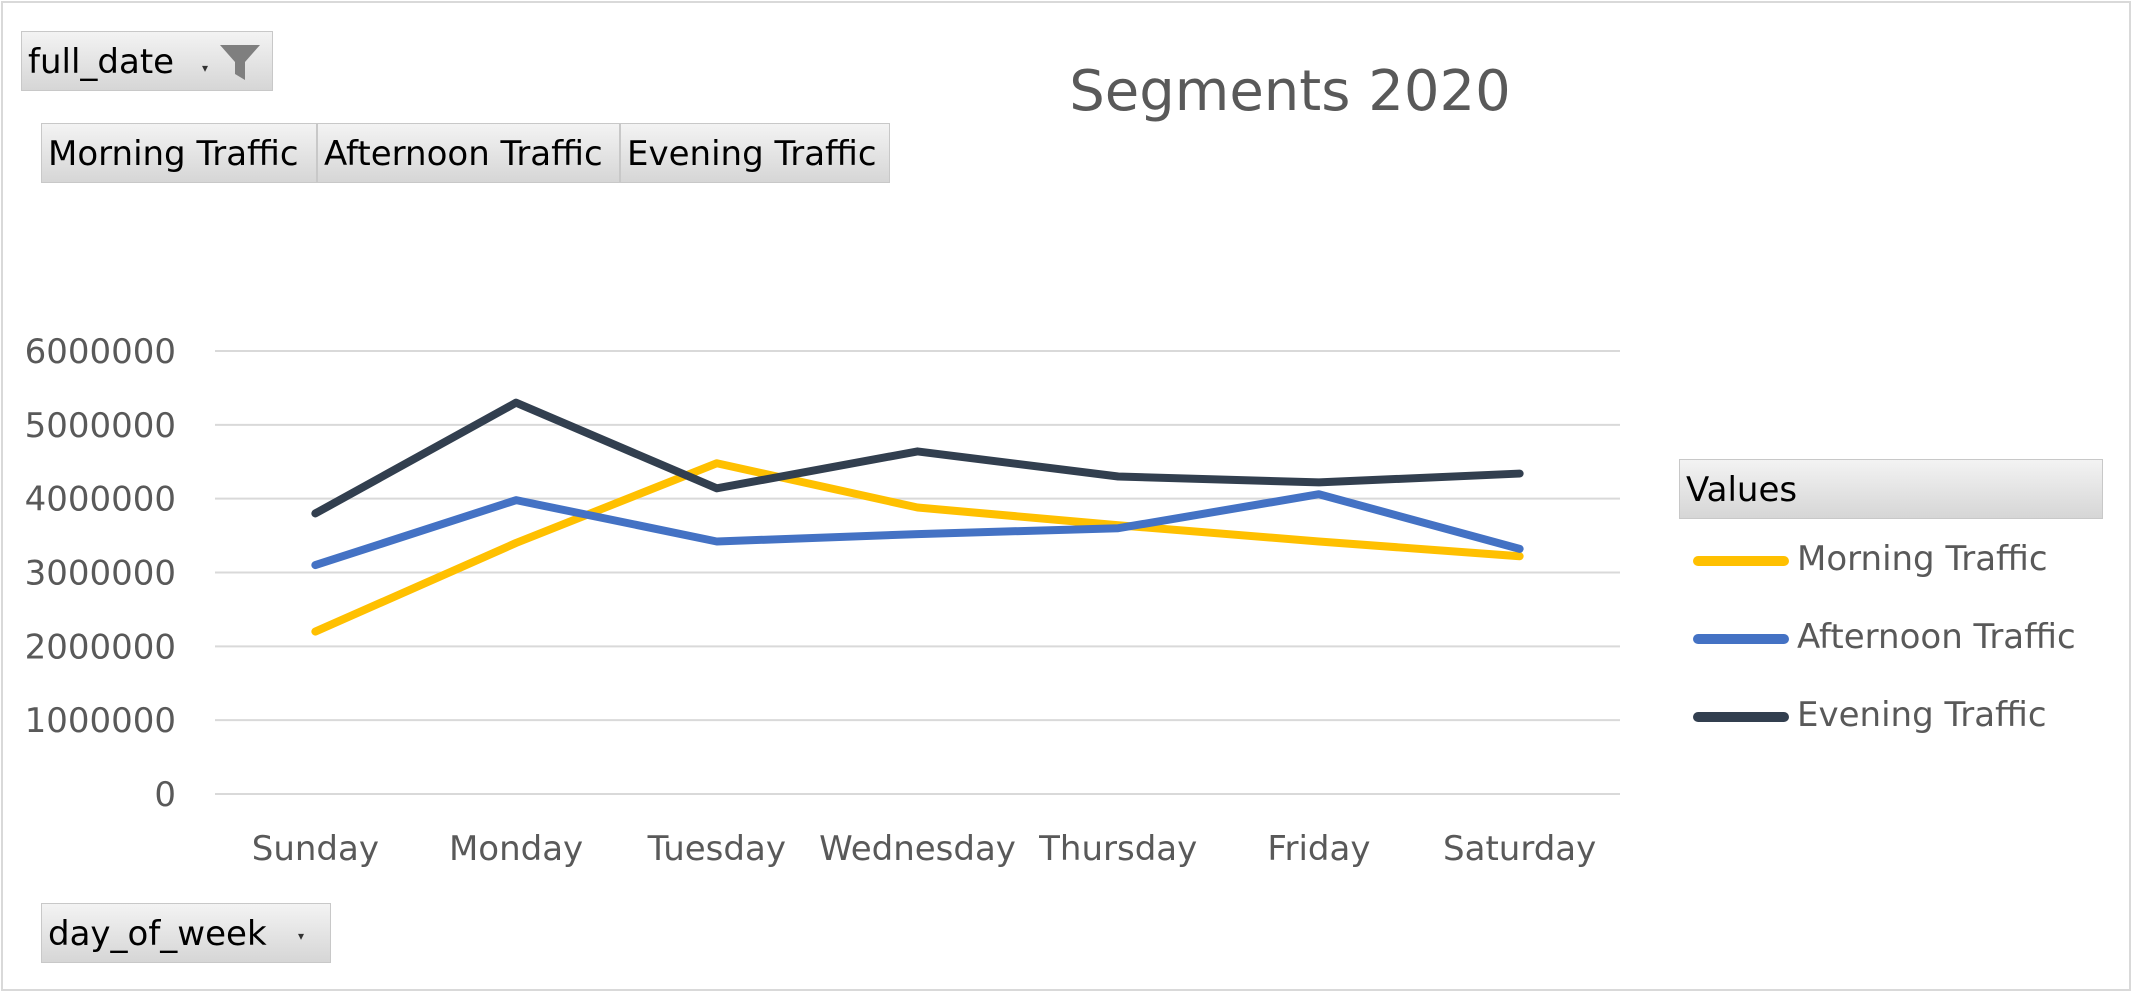 This screenshot has height=994, width=2134. I want to click on y-tick-label: 2000000, so click(100, 647).